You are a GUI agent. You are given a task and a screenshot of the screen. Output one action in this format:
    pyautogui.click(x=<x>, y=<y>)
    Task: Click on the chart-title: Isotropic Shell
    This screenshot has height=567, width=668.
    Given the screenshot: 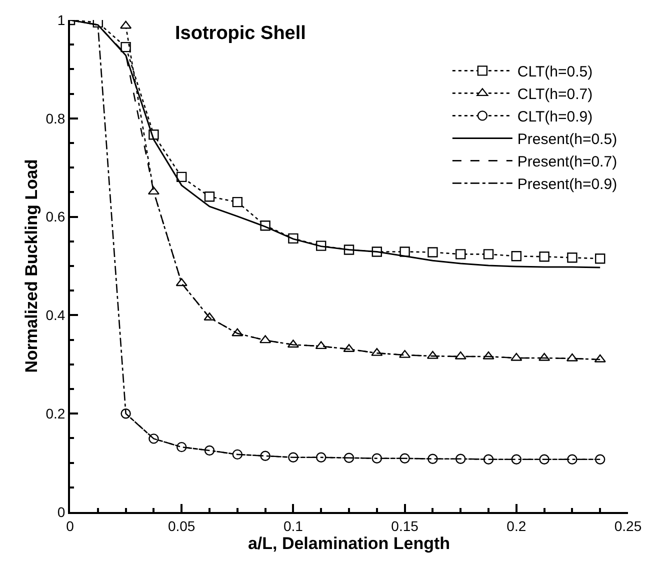 What is the action you would take?
    pyautogui.click(x=240, y=33)
    